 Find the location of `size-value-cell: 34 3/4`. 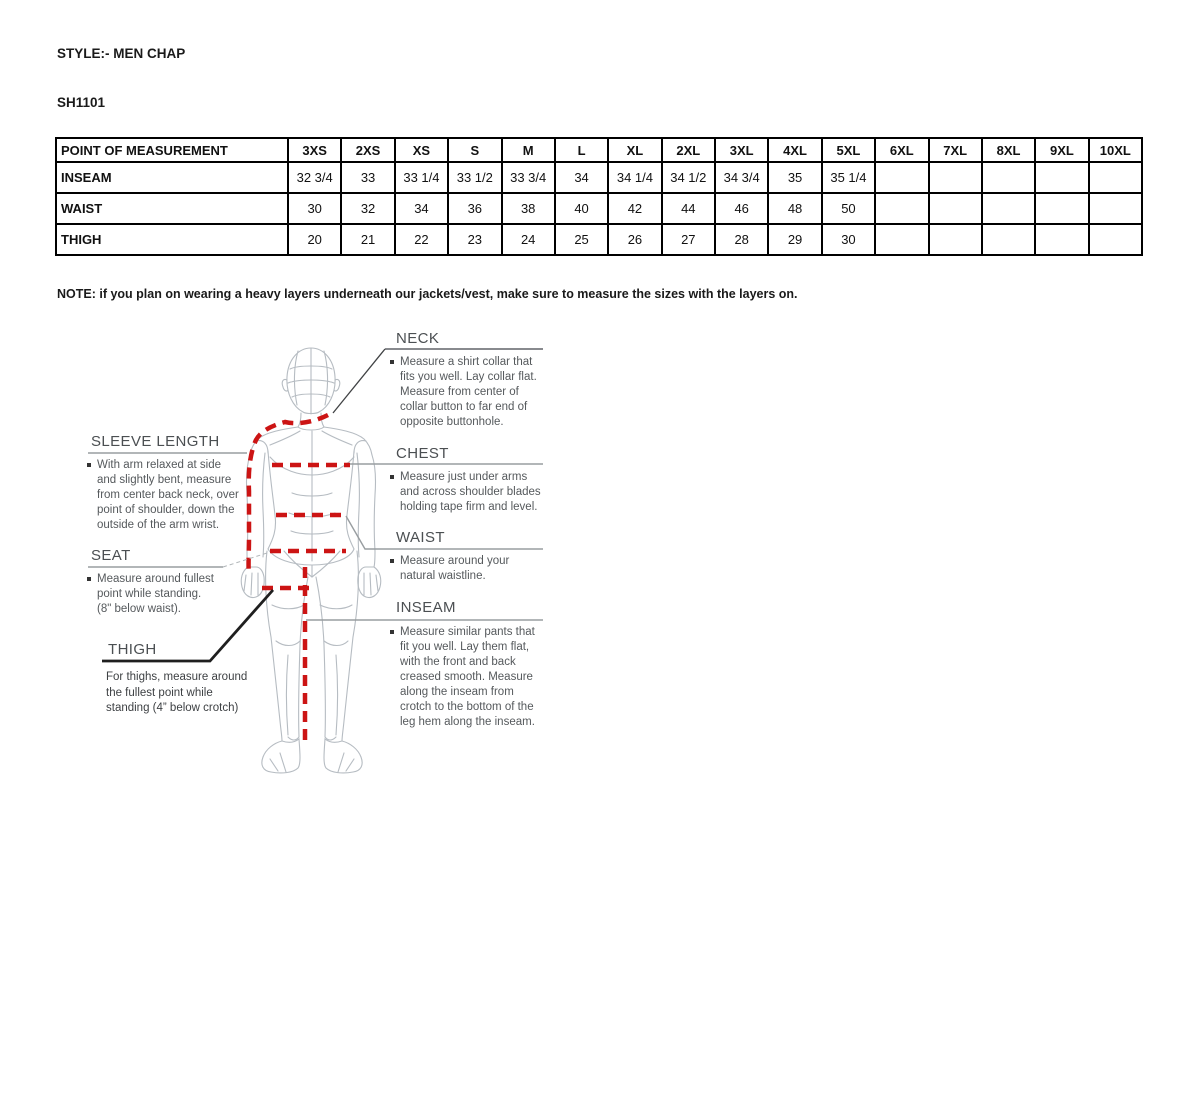

size-value-cell: 34 3/4 is located at coordinates (741, 177).